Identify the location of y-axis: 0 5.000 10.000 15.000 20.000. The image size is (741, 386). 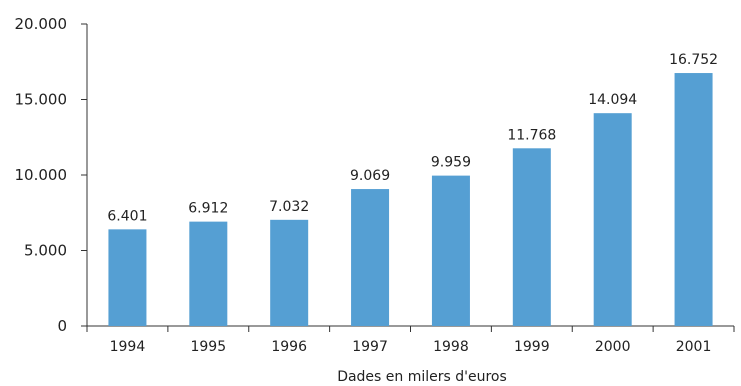
(51, 175).